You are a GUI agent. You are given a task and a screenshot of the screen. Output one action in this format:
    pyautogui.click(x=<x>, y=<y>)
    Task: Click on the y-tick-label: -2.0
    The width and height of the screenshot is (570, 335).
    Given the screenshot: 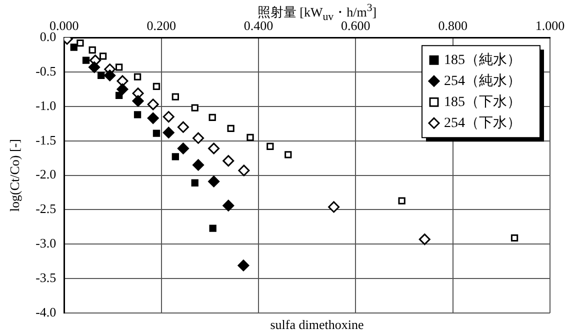 What is the action you would take?
    pyautogui.click(x=46, y=174)
    